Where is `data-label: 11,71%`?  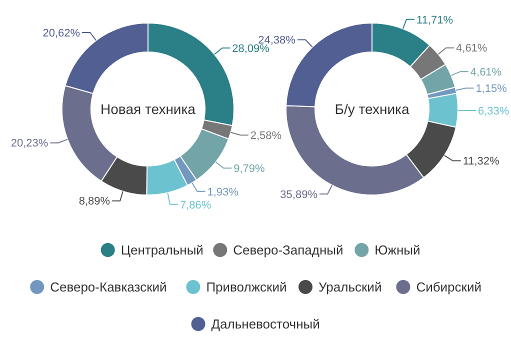
data-label: 11,71% is located at coordinates (435, 20).